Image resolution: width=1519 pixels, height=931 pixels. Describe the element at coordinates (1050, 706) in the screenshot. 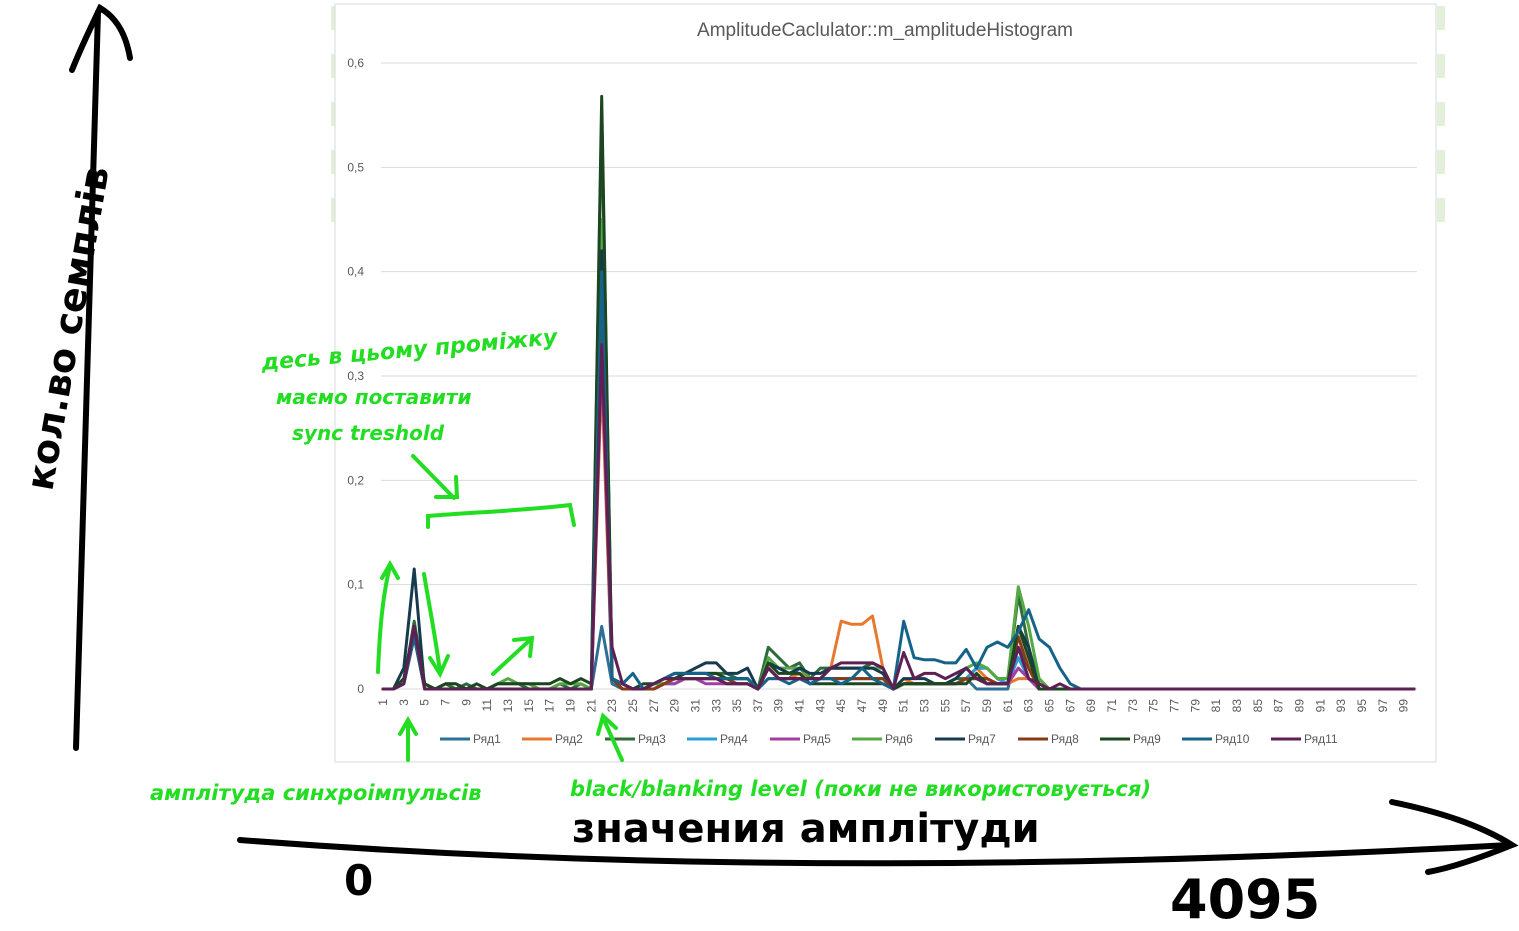

I see `x-tick-label: 65` at that location.